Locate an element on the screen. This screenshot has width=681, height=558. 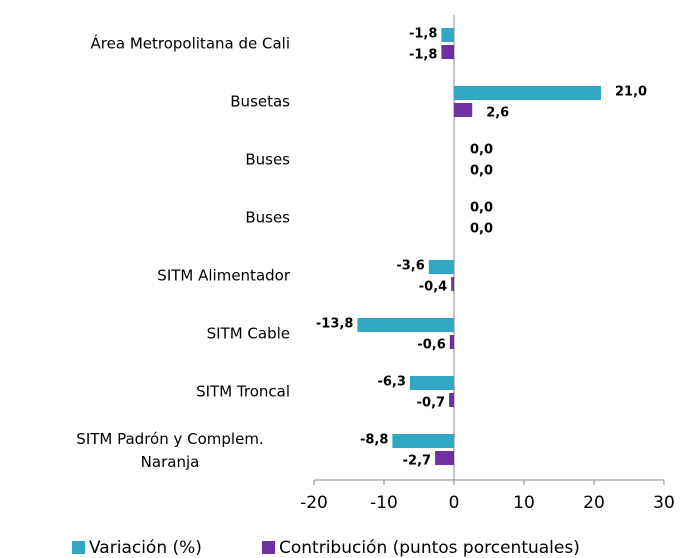
legend-label: Variación (%) is located at coordinates (145, 548).